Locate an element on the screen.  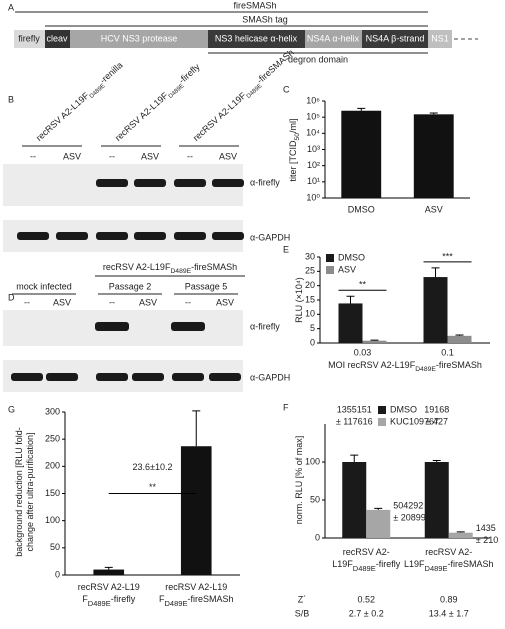
y-tick-label: 10¹ is located at coordinates (313, 181).